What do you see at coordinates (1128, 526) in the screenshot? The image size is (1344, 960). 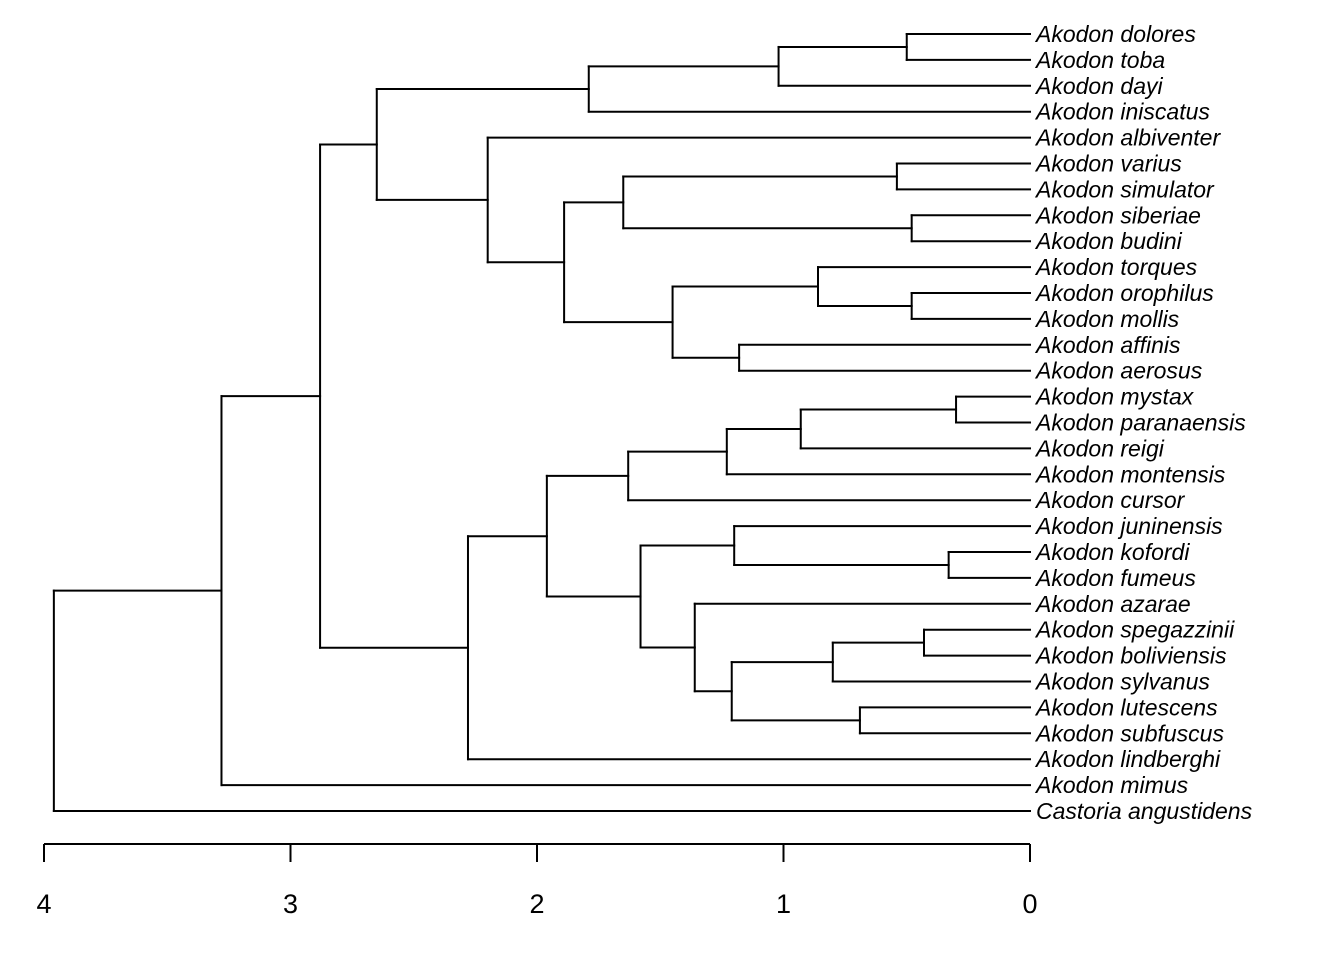 I see `tip-label: Akodon juninensis` at bounding box center [1128, 526].